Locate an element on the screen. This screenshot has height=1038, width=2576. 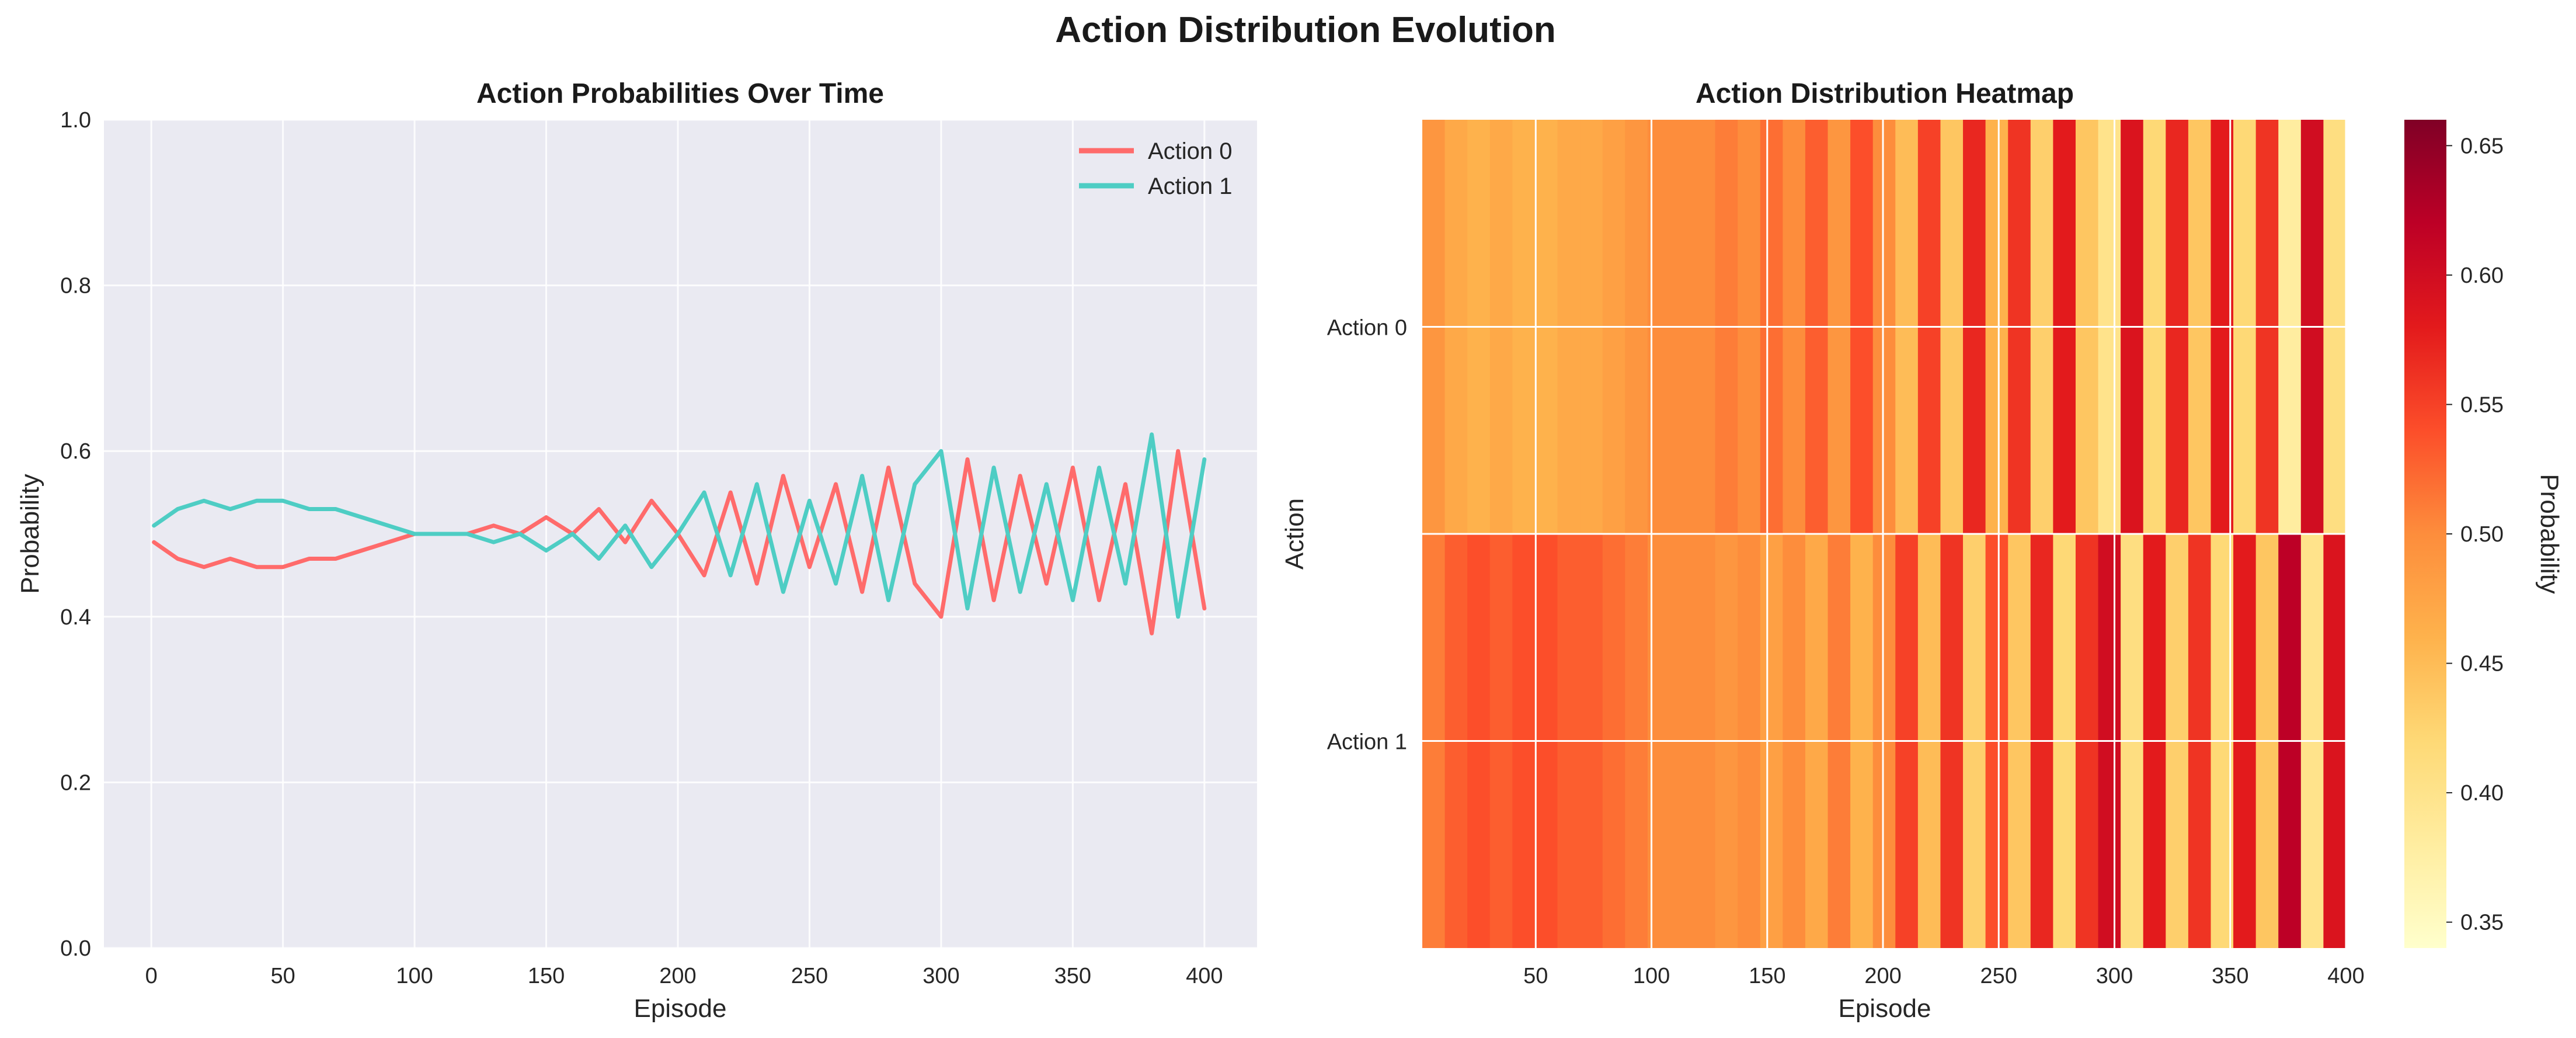
x-tick-label: 300 is located at coordinates (941, 976).